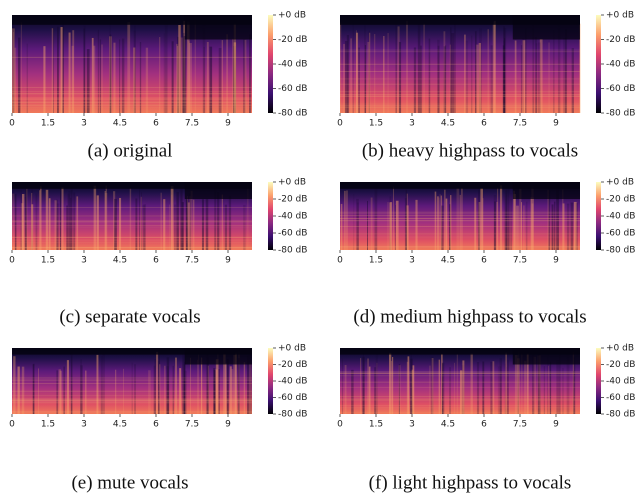 This screenshot has height=496, width=637. Describe the element at coordinates (620, 114) in the screenshot. I see `colorbar-tick-label: -80 dB` at that location.